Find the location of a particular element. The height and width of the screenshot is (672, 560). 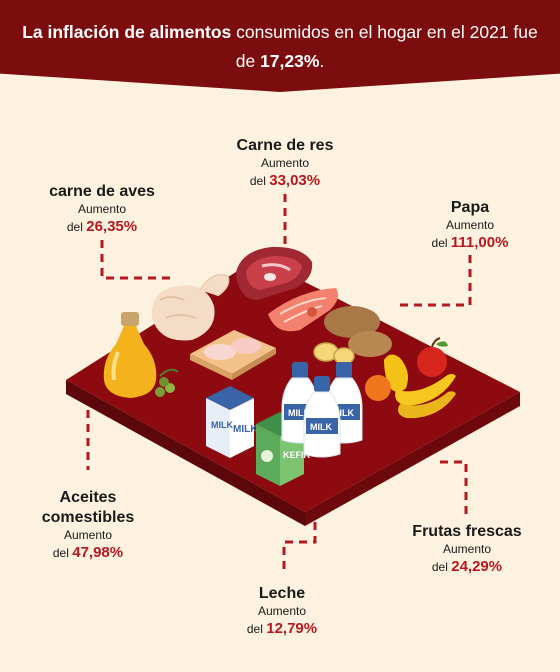

milk-carton-icon: MILK MILK is located at coordinates (232, 422).